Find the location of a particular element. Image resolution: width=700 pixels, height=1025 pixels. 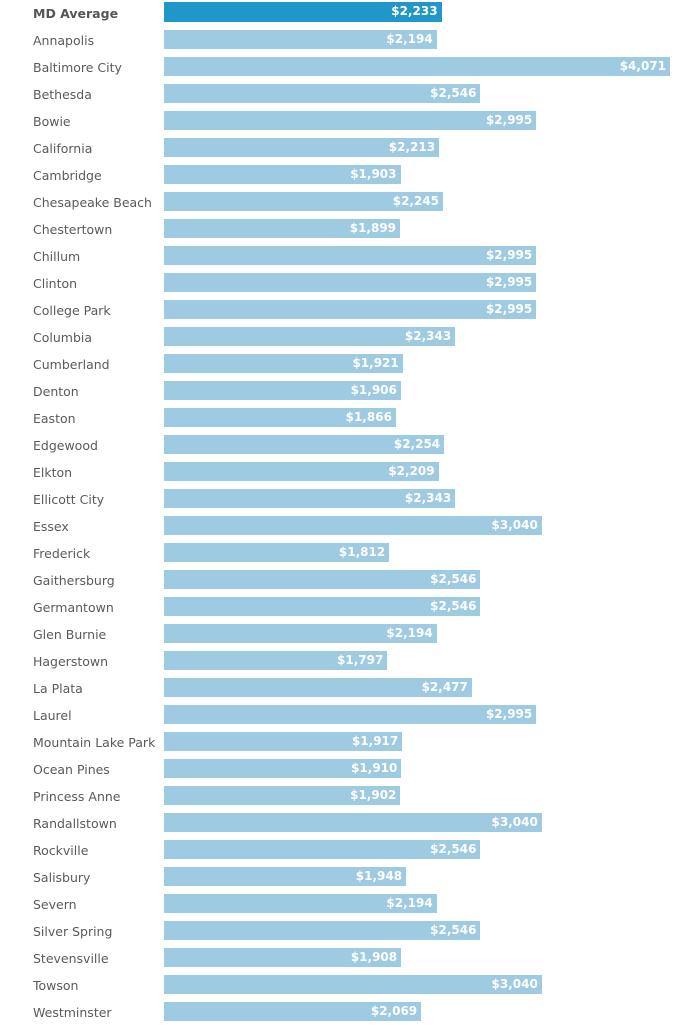

value-label: $1,902 is located at coordinates (373, 795).